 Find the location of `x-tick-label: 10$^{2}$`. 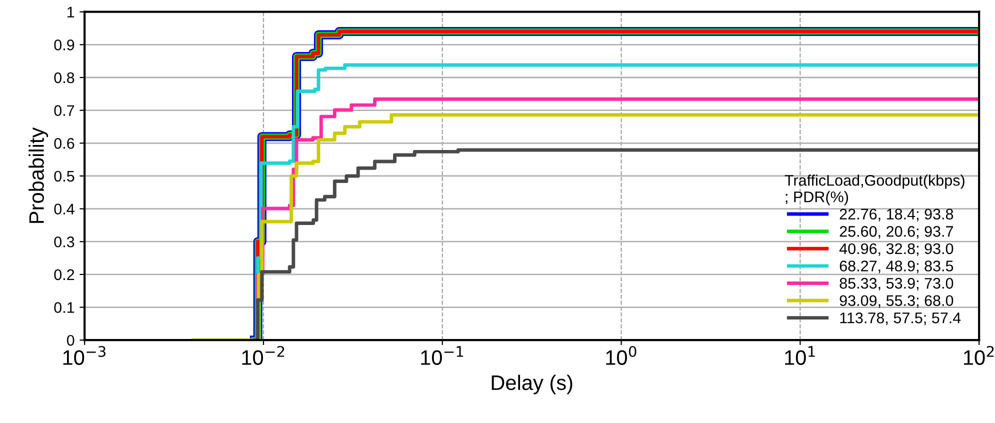

x-tick-label: 10$^{2}$ is located at coordinates (979, 355).